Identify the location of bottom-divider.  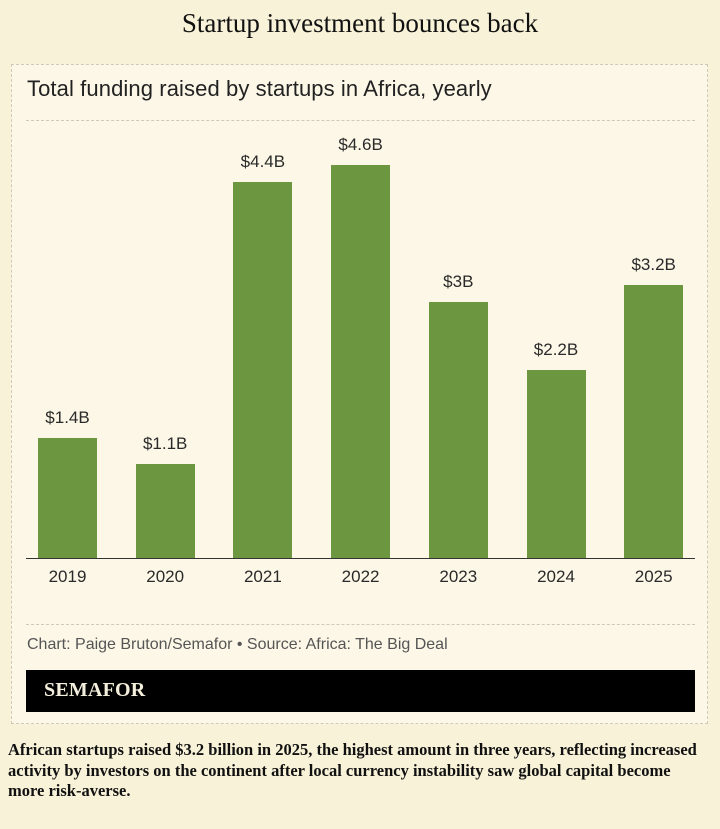
(360, 624).